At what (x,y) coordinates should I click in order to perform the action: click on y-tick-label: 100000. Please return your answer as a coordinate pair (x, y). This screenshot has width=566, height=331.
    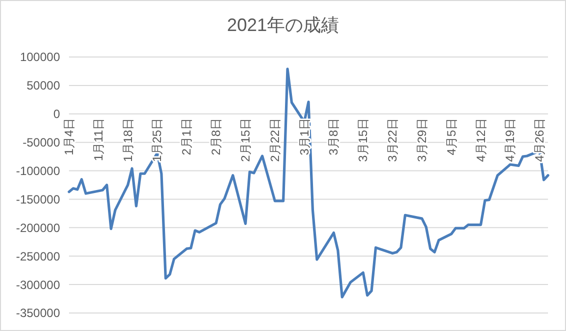
    Looking at the image, I should click on (40, 57).